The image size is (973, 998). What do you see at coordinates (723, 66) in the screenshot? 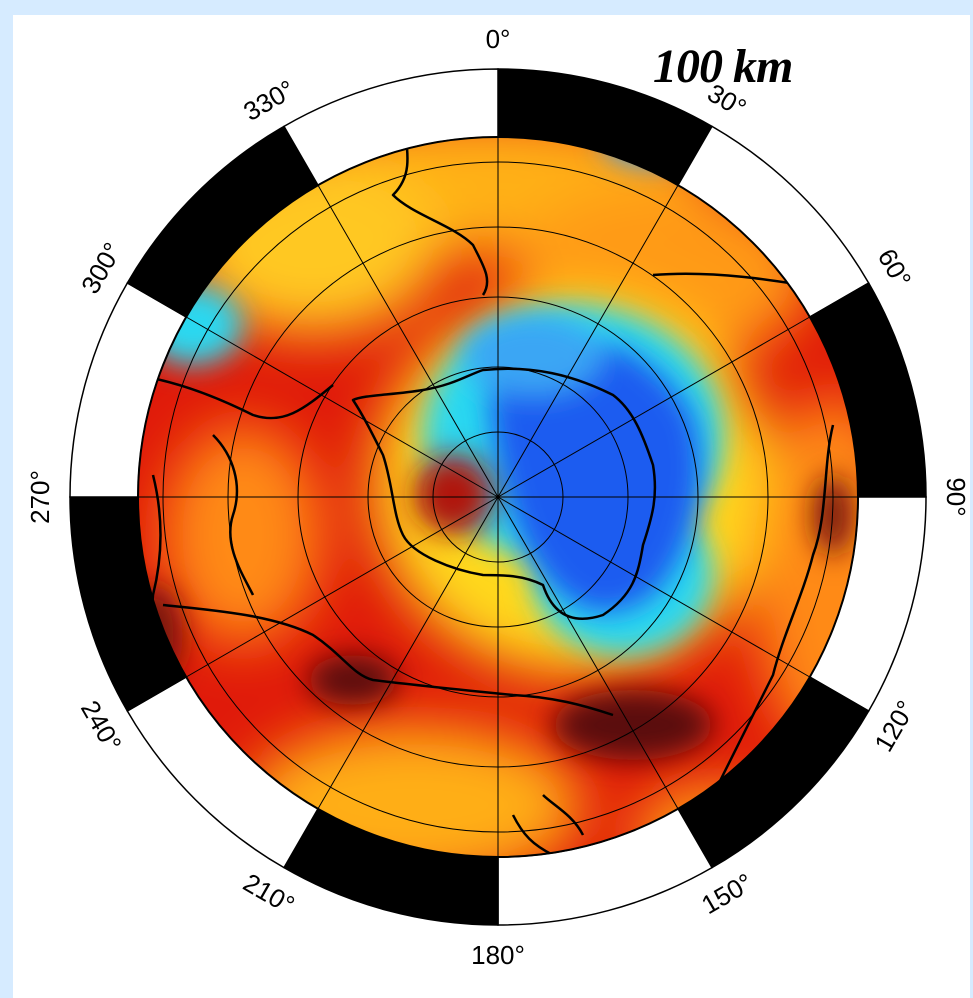
I see `depth-label: 100 km` at bounding box center [723, 66].